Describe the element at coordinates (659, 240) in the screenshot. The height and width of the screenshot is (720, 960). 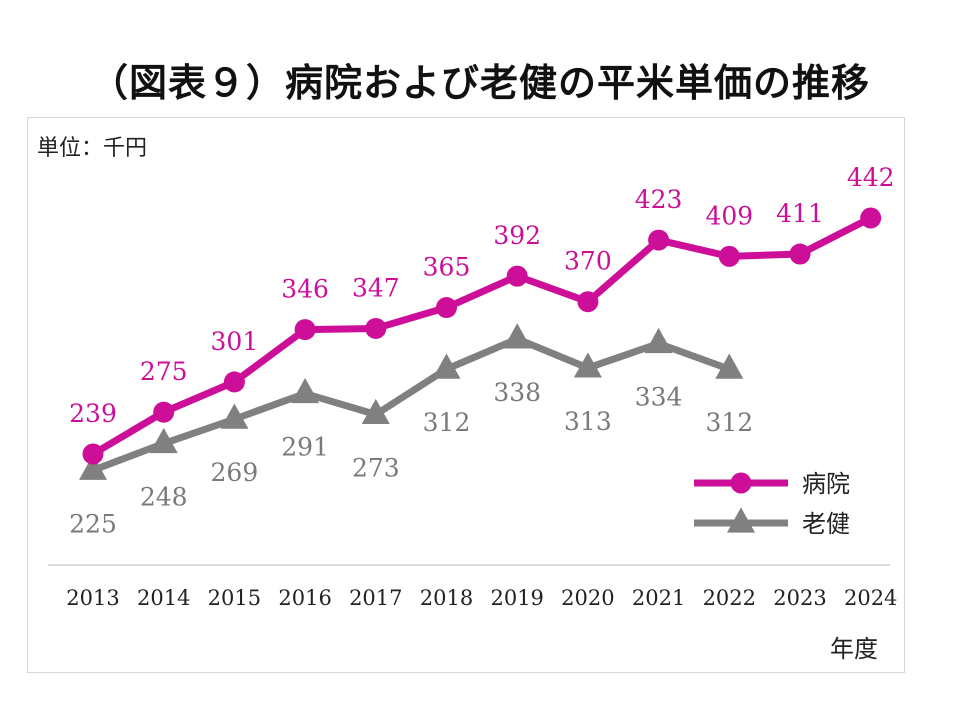
I see `point-hospital-2021` at that location.